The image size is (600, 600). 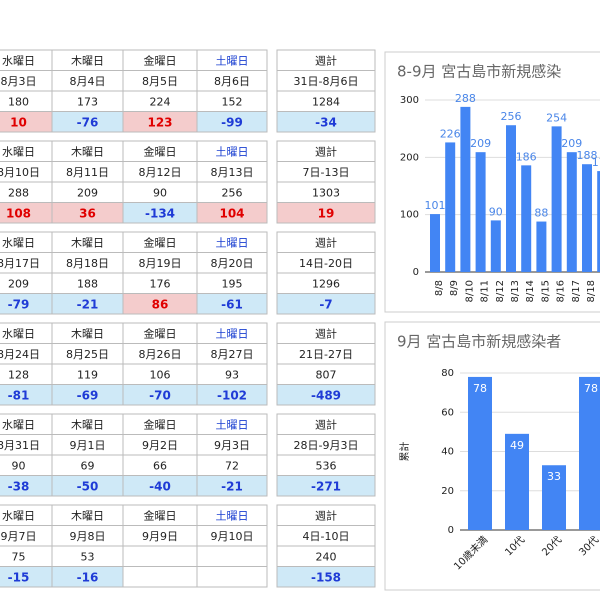 What do you see at coordinates (87, 263) in the screenshot?
I see `cell-text: 8月18日` at bounding box center [87, 263].